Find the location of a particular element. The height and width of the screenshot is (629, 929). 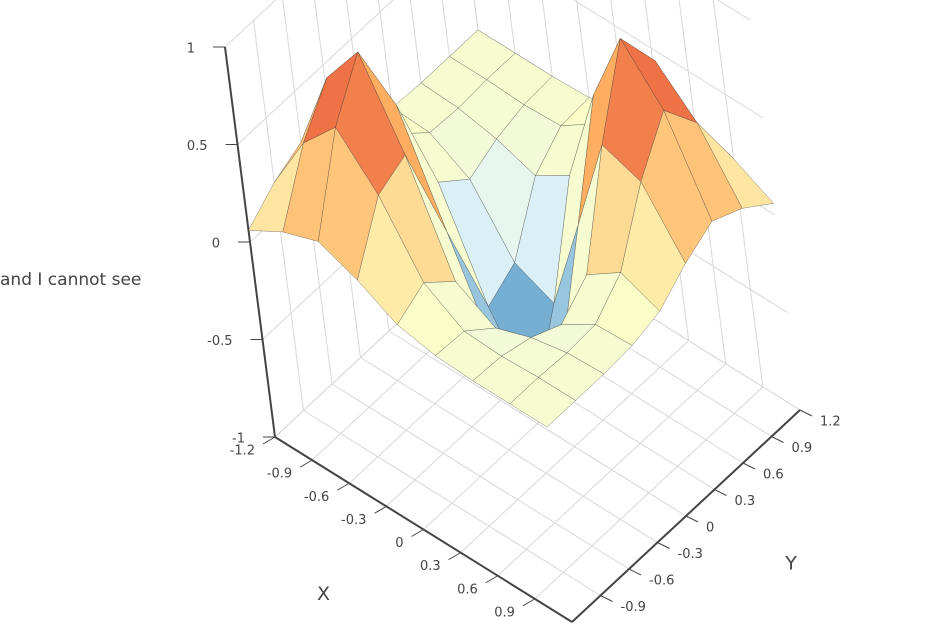

z-tick-label: -1 is located at coordinates (238, 439).